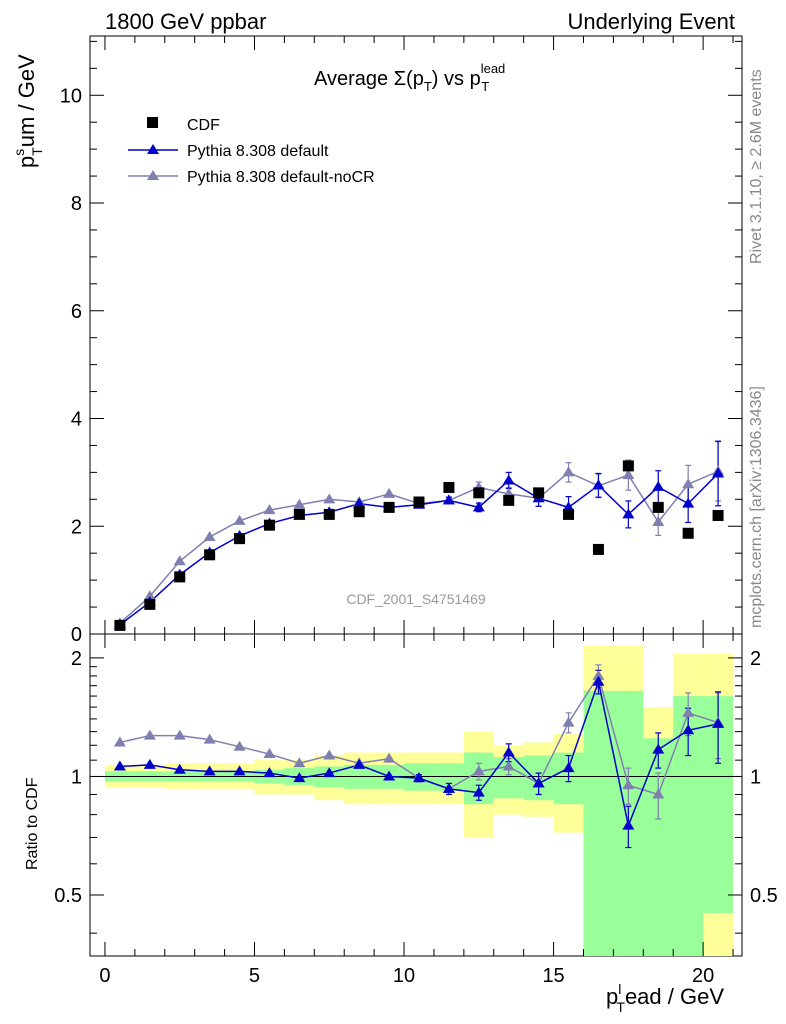  I want to click on main-ytick-label: 0, so click(76, 635).